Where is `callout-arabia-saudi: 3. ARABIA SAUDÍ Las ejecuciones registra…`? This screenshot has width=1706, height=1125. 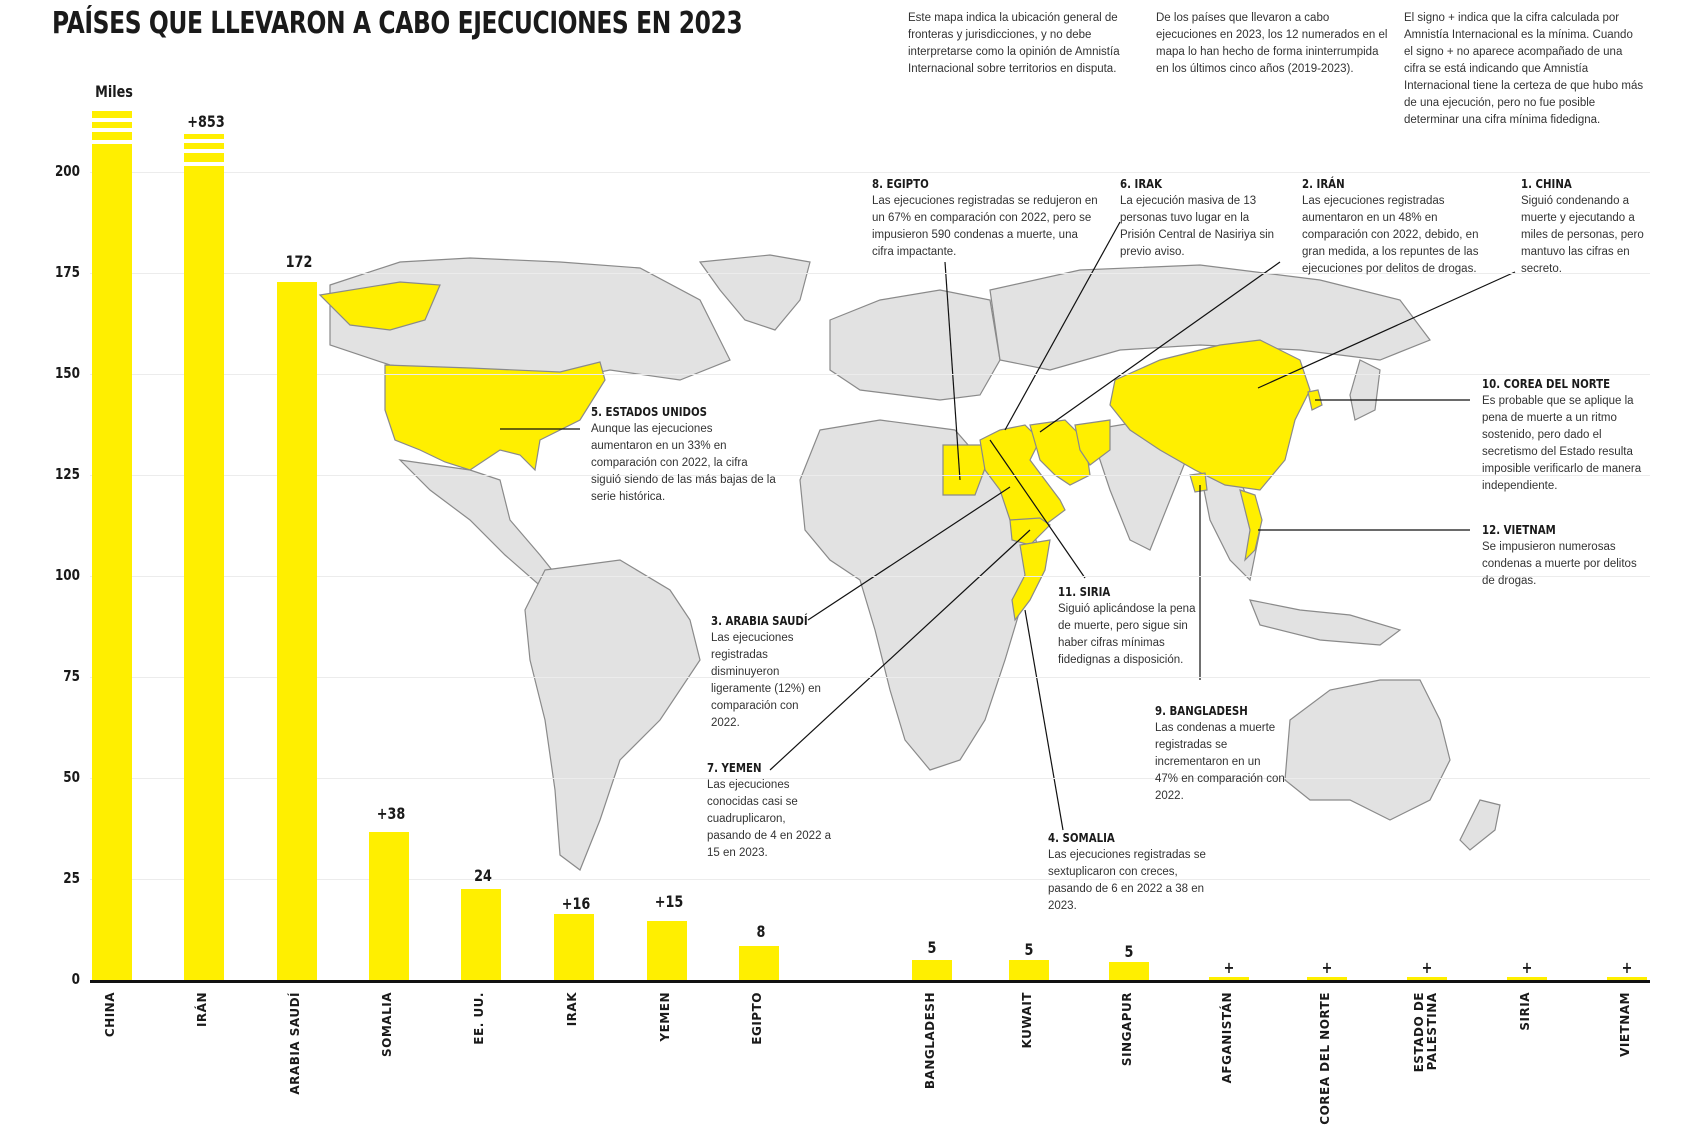 callout-arabia-saudi: 3. ARABIA SAUDÍ Las ejecuciones registra… is located at coordinates (766, 672).